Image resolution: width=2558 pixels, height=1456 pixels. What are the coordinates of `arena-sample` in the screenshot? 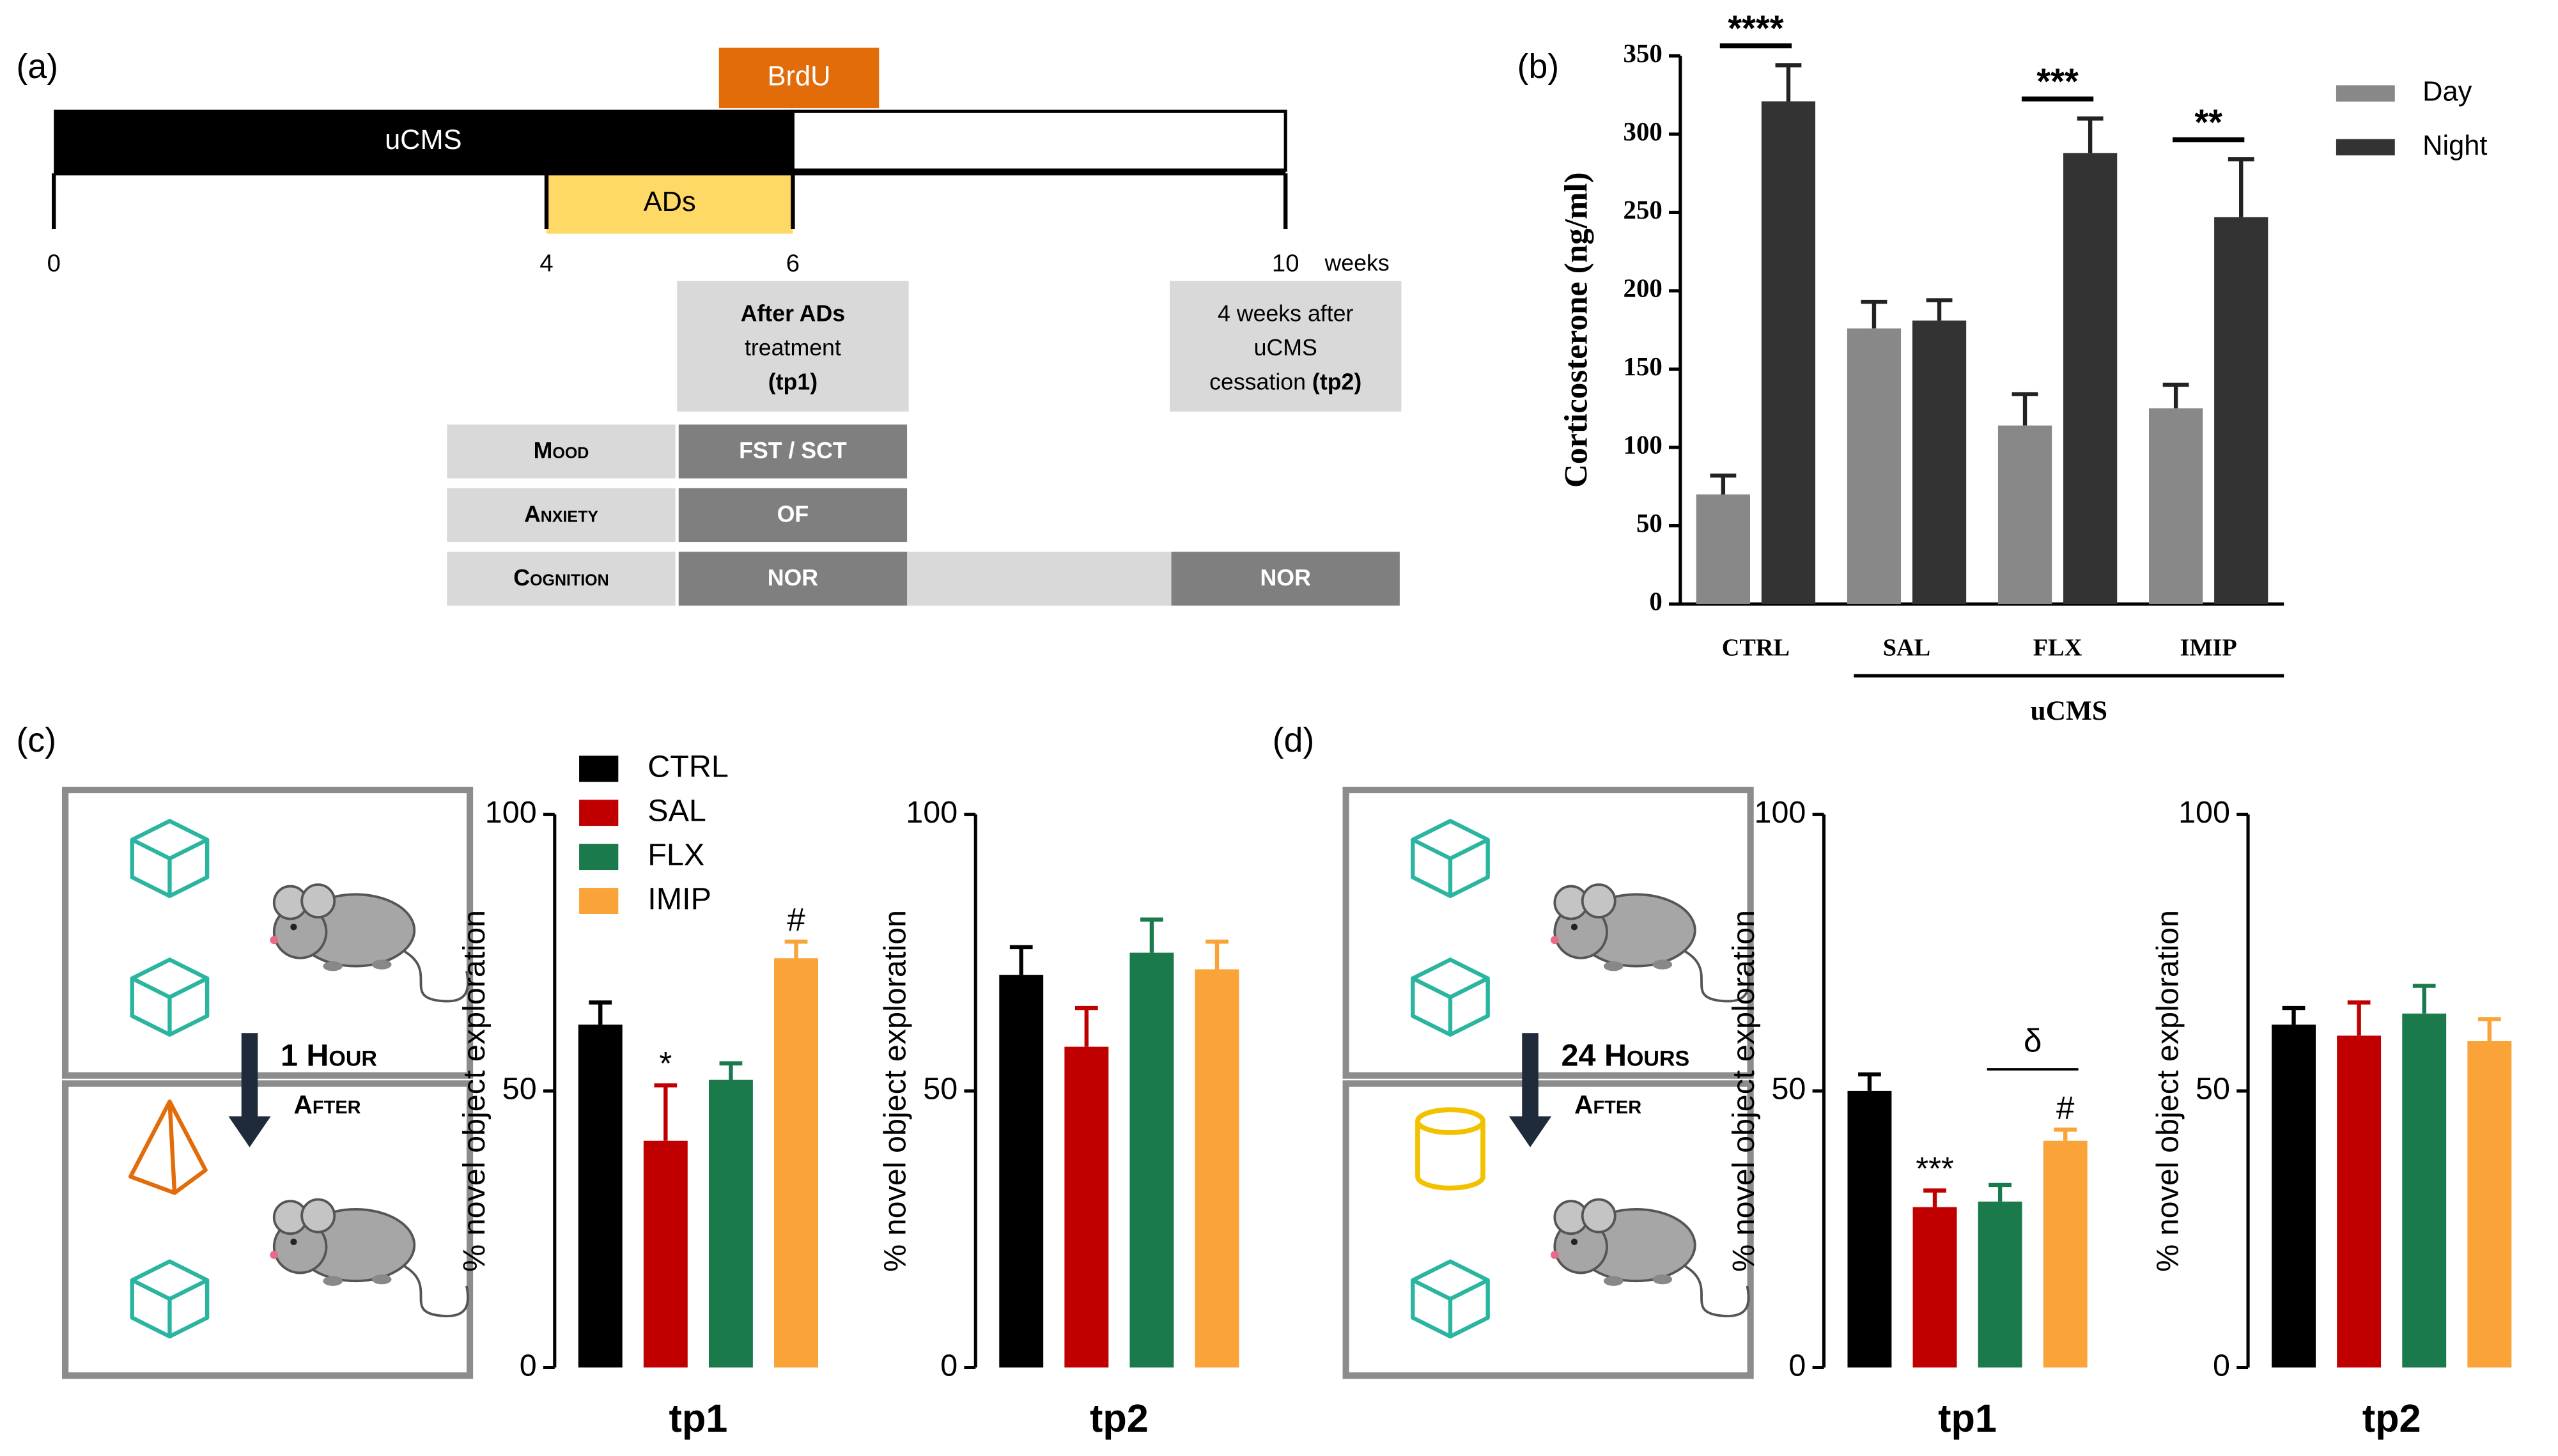 It's located at (268, 933).